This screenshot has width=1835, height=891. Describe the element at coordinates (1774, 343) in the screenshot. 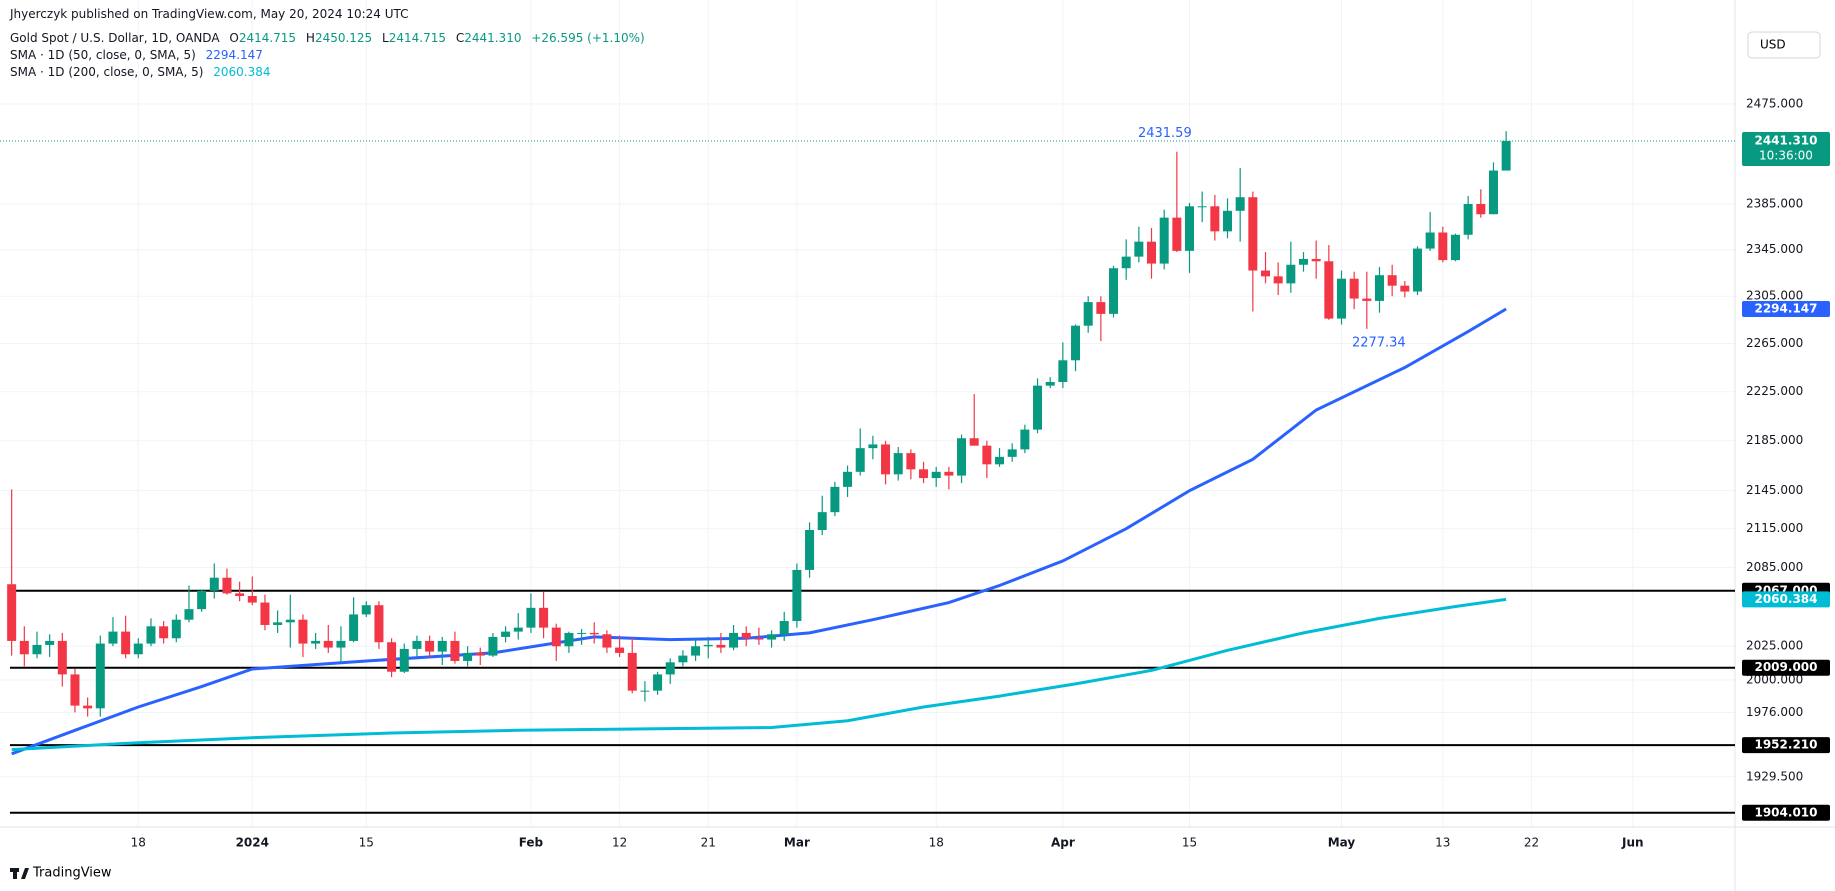

I see `y-tick-label: 2265.000` at that location.